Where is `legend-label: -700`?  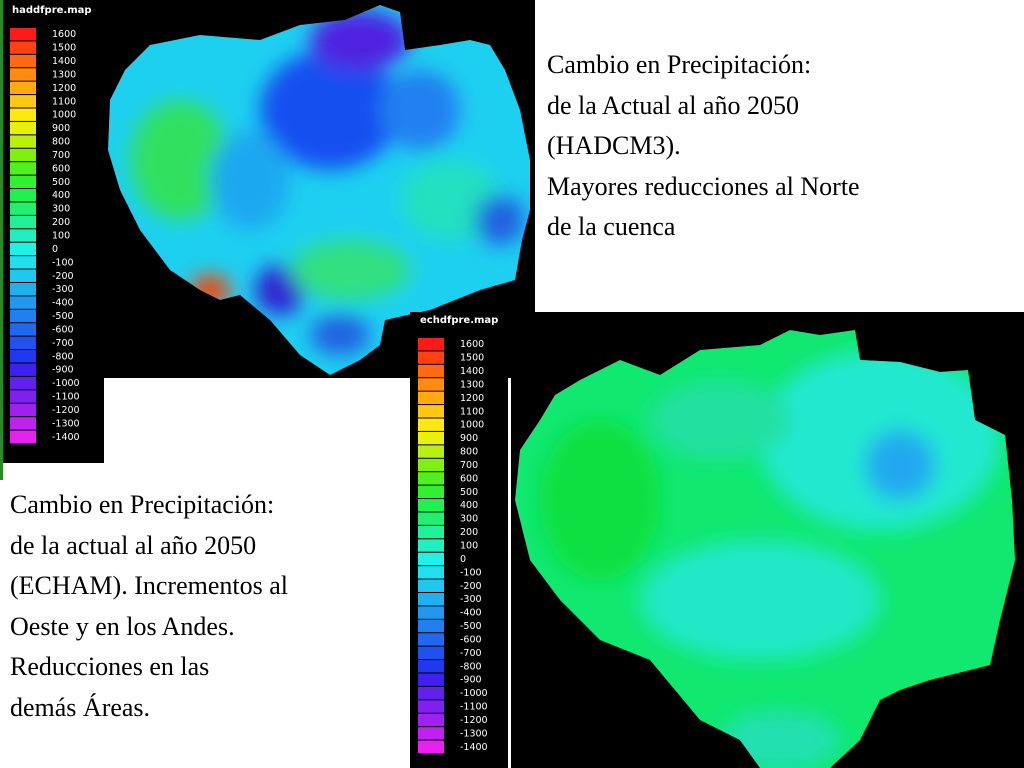
legend-label: -700 is located at coordinates (63, 343).